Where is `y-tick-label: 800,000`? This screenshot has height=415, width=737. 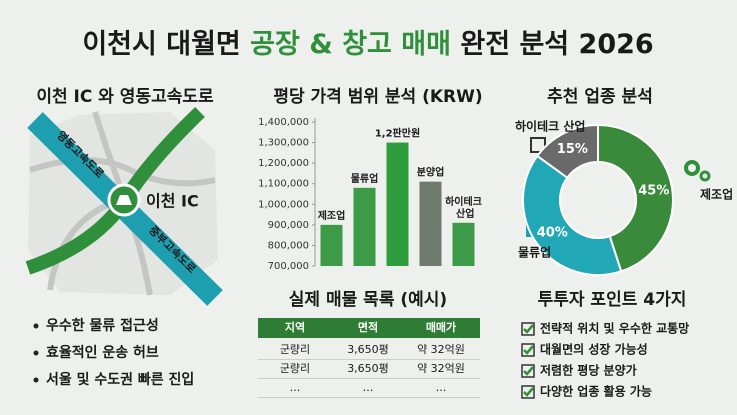
y-tick-label: 800,000 is located at coordinates (288, 245).